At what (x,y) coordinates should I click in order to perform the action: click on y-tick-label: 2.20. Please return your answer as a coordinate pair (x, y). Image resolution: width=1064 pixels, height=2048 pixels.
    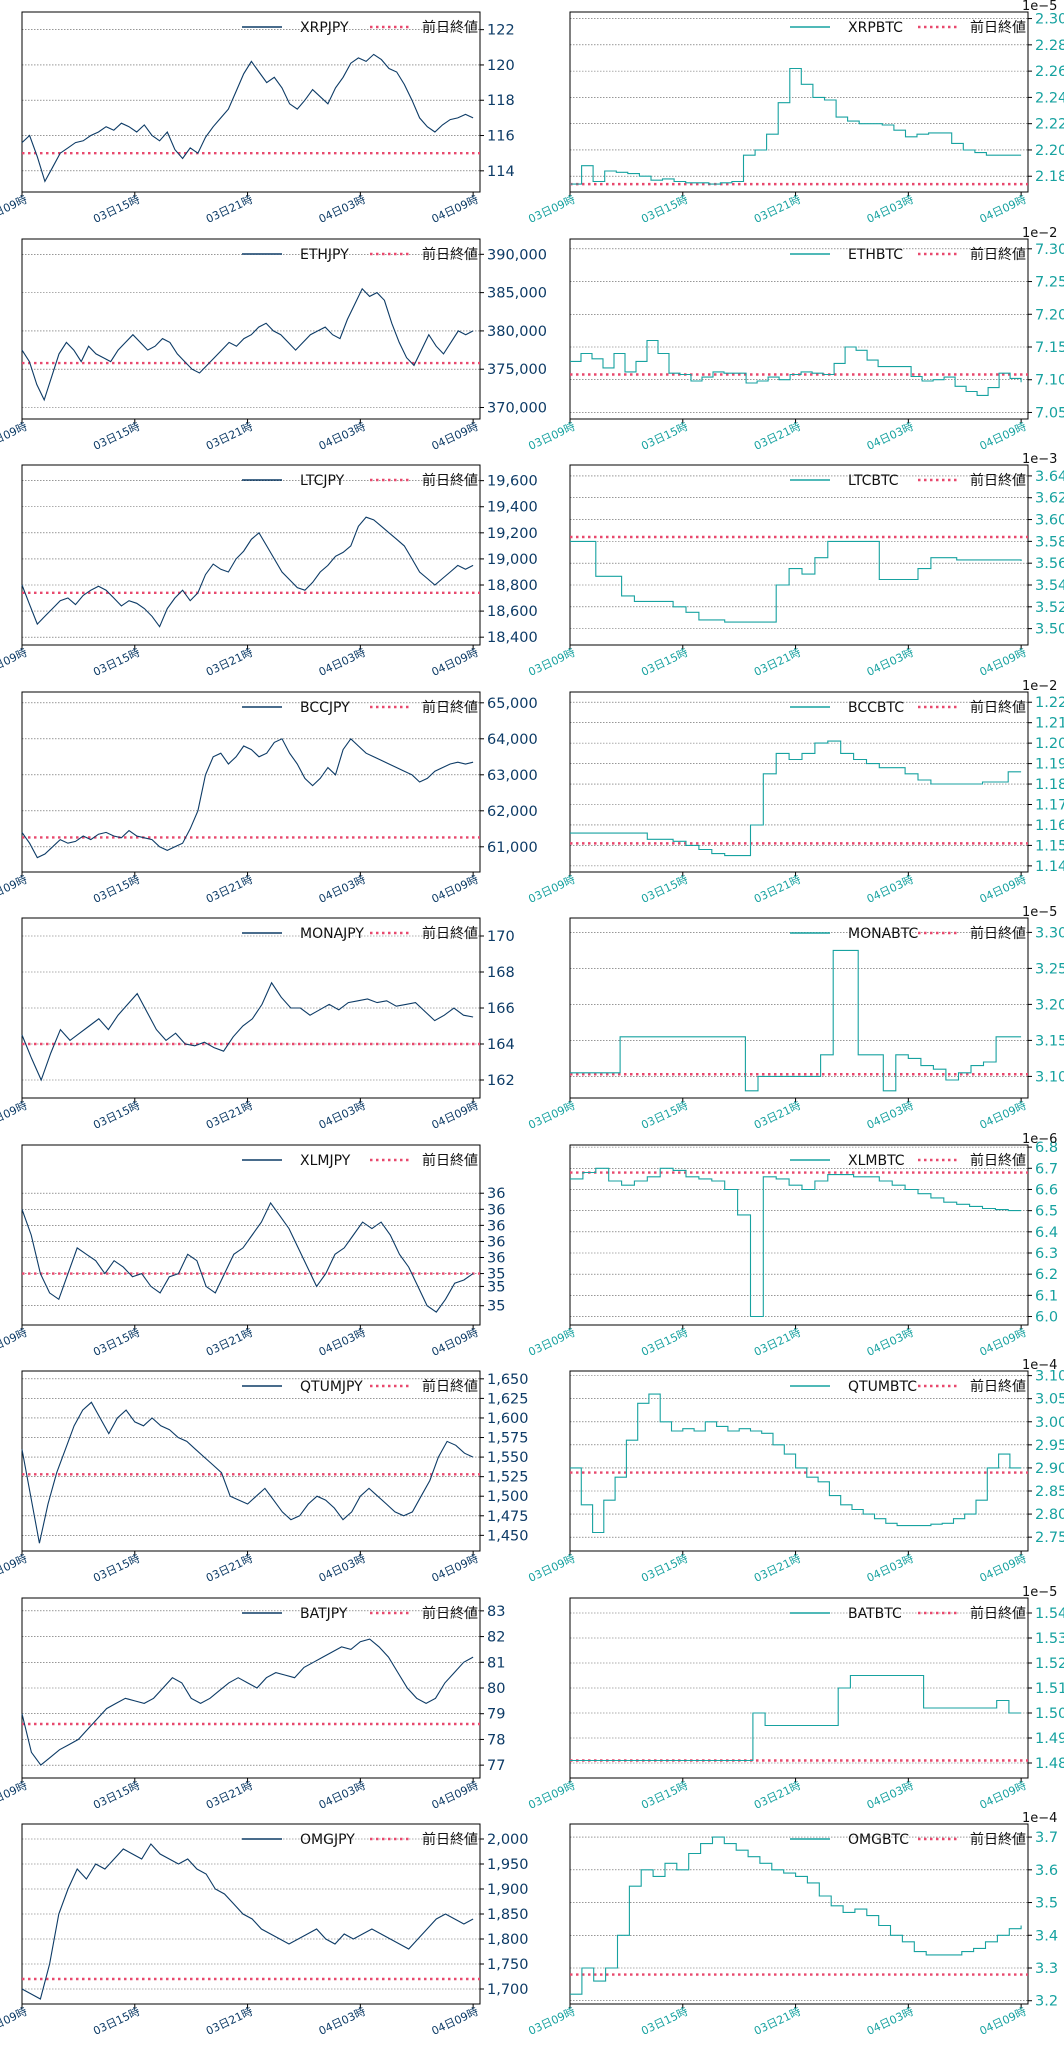
    Looking at the image, I should click on (1049, 151).